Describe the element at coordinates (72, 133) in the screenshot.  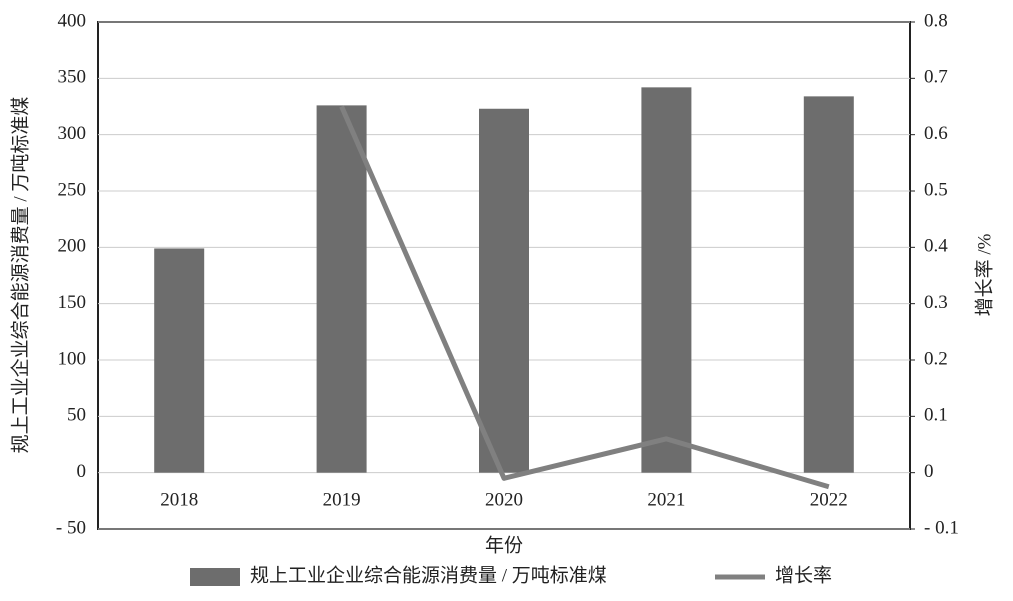
I see `y-tick-label: 300` at that location.